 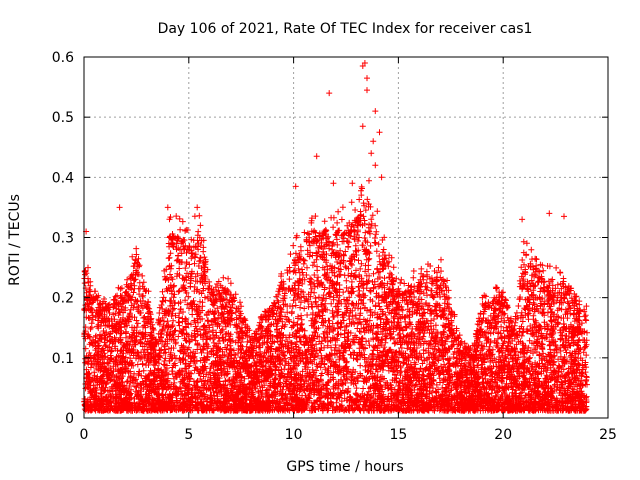 I want to click on x-tick-label: 10, so click(x=294, y=435).